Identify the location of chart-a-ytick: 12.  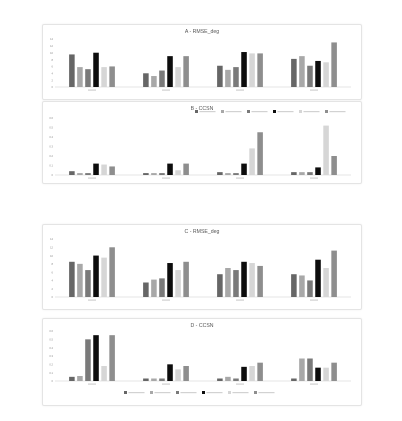
(51, 46).